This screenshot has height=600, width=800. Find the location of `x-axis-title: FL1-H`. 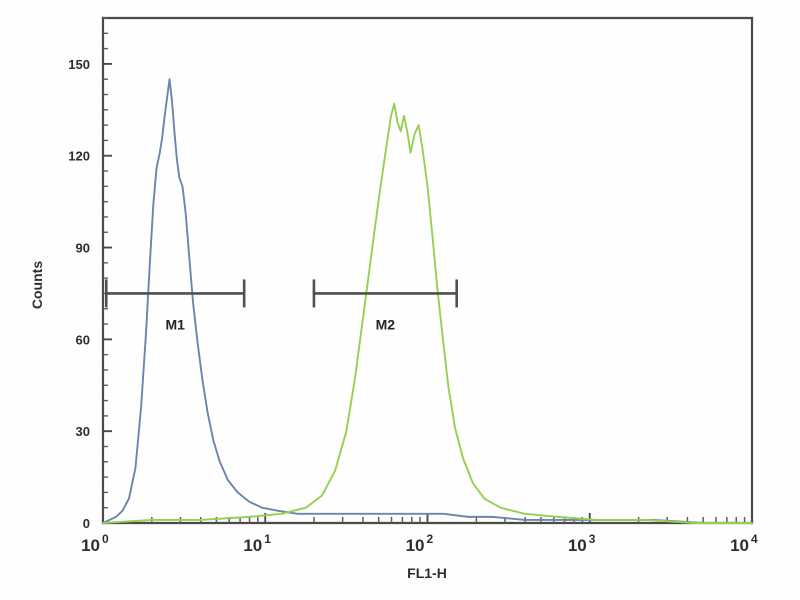

x-axis-title: FL1-H is located at coordinates (427, 573).